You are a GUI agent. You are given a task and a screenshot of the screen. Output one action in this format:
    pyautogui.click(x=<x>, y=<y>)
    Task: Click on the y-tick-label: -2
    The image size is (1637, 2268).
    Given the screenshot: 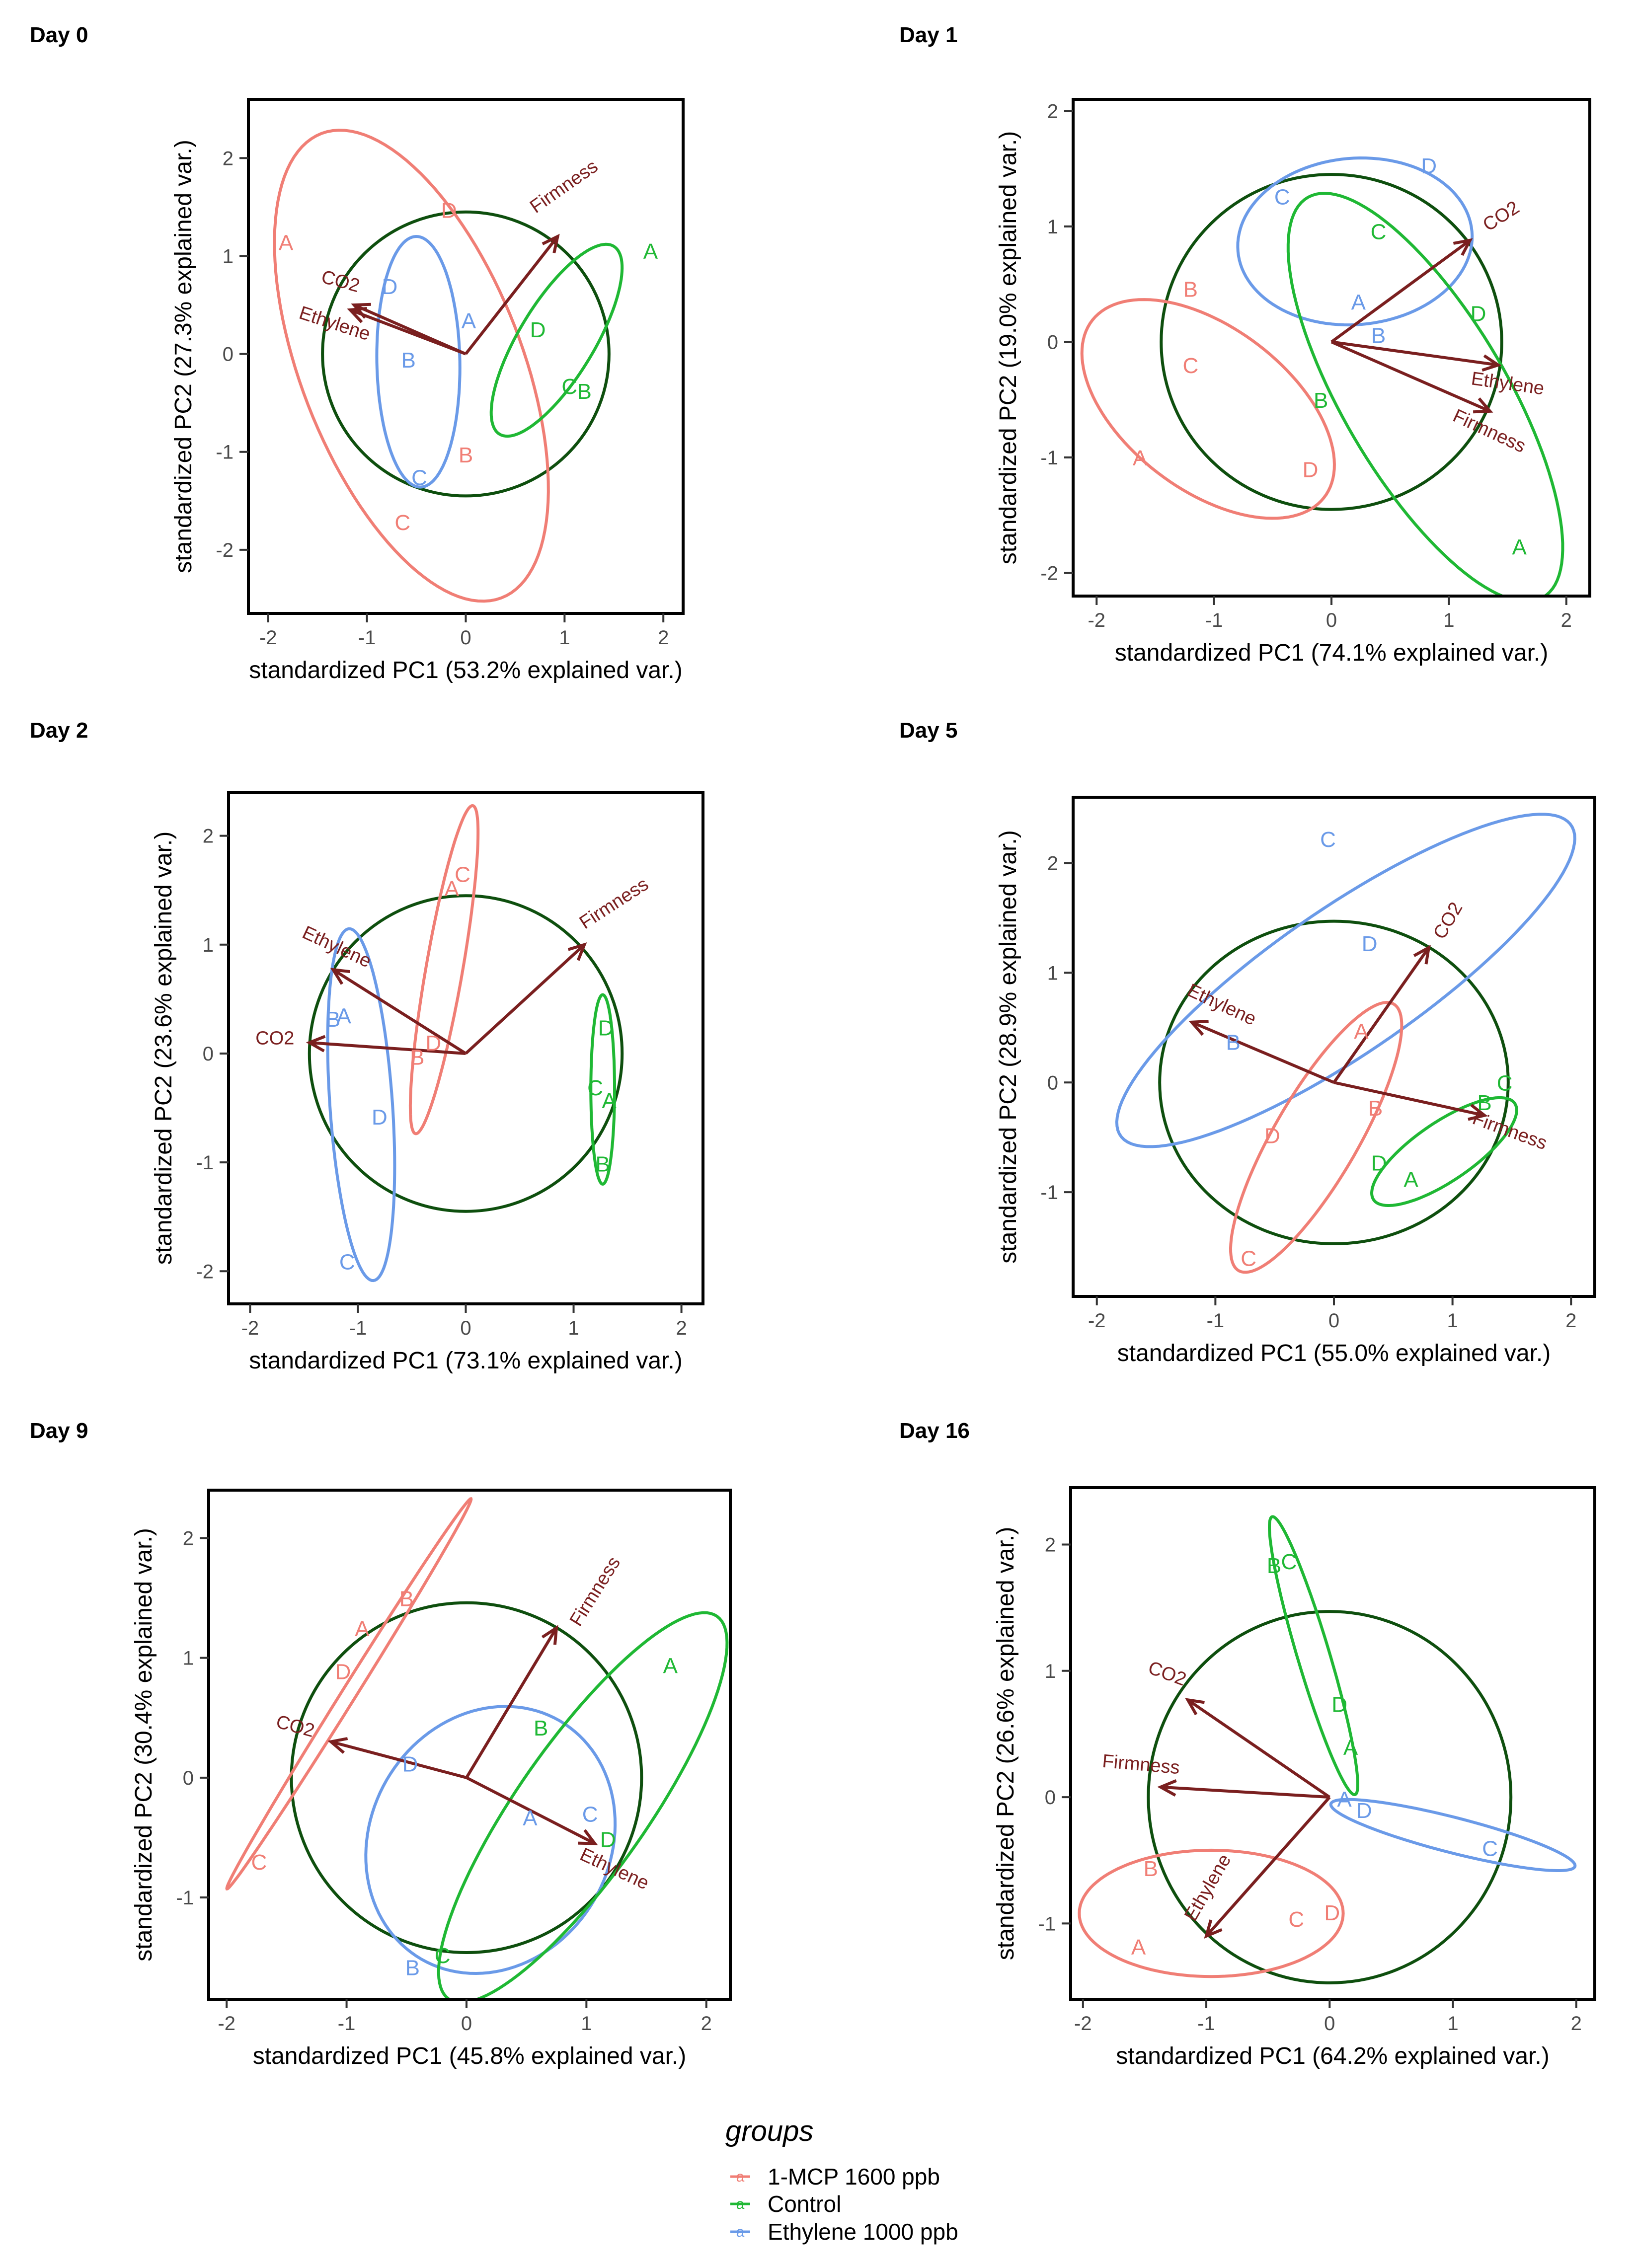 What is the action you would take?
    pyautogui.click(x=205, y=1272)
    